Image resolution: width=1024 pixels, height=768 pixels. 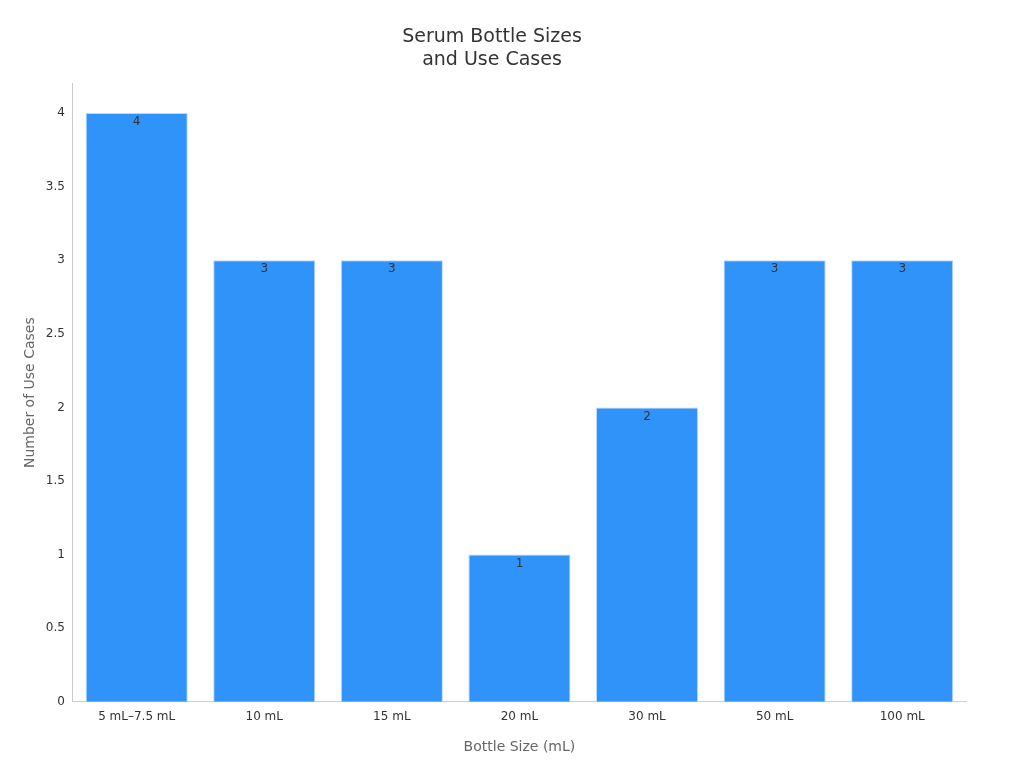 What do you see at coordinates (55, 185) in the screenshot?
I see `y-tick-label: 3.5` at bounding box center [55, 185].